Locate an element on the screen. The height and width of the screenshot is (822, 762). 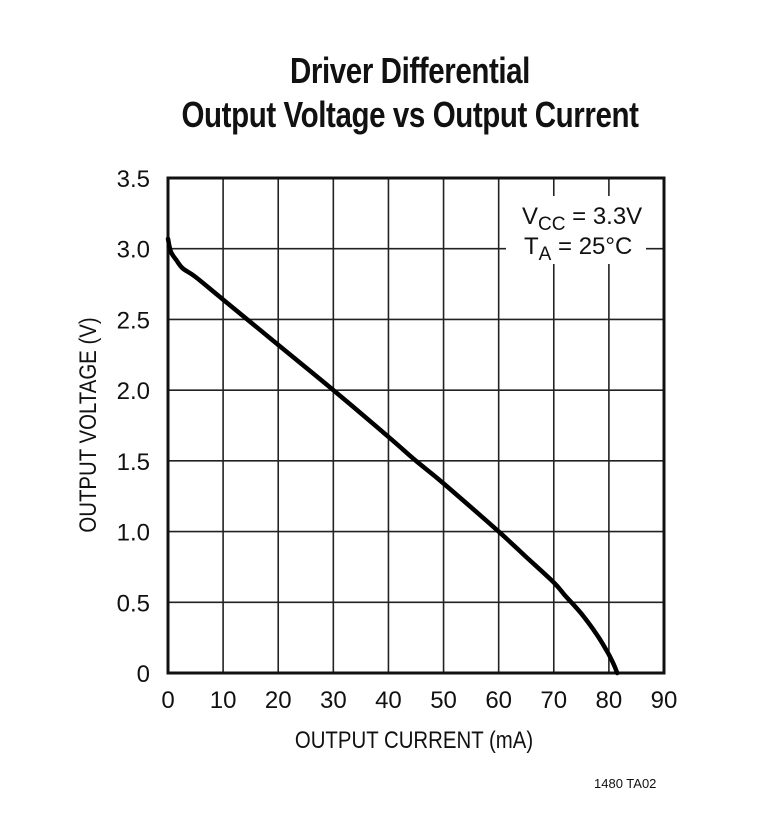
x-tick-label: 40 is located at coordinates (388, 700).